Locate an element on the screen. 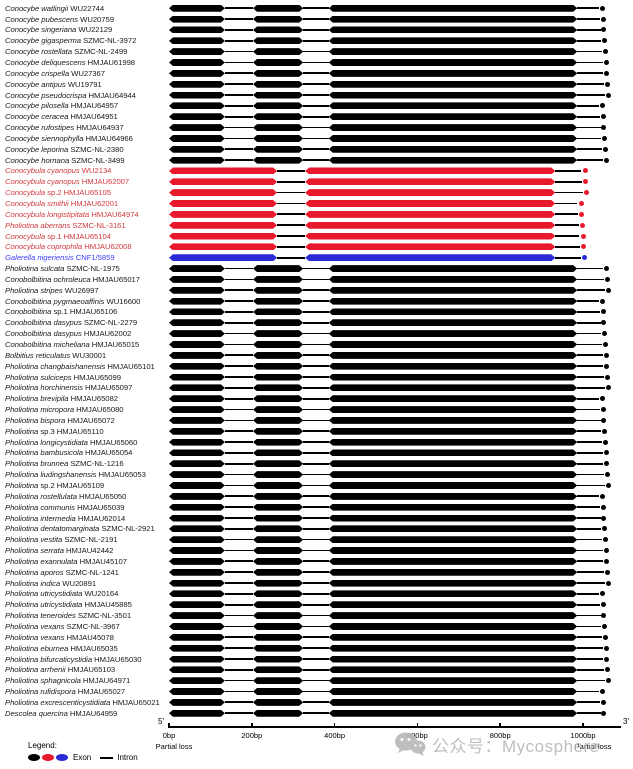 This screenshot has width=633, height=769. species-label: Pholiotina stripes WU26997 is located at coordinates (52, 290).